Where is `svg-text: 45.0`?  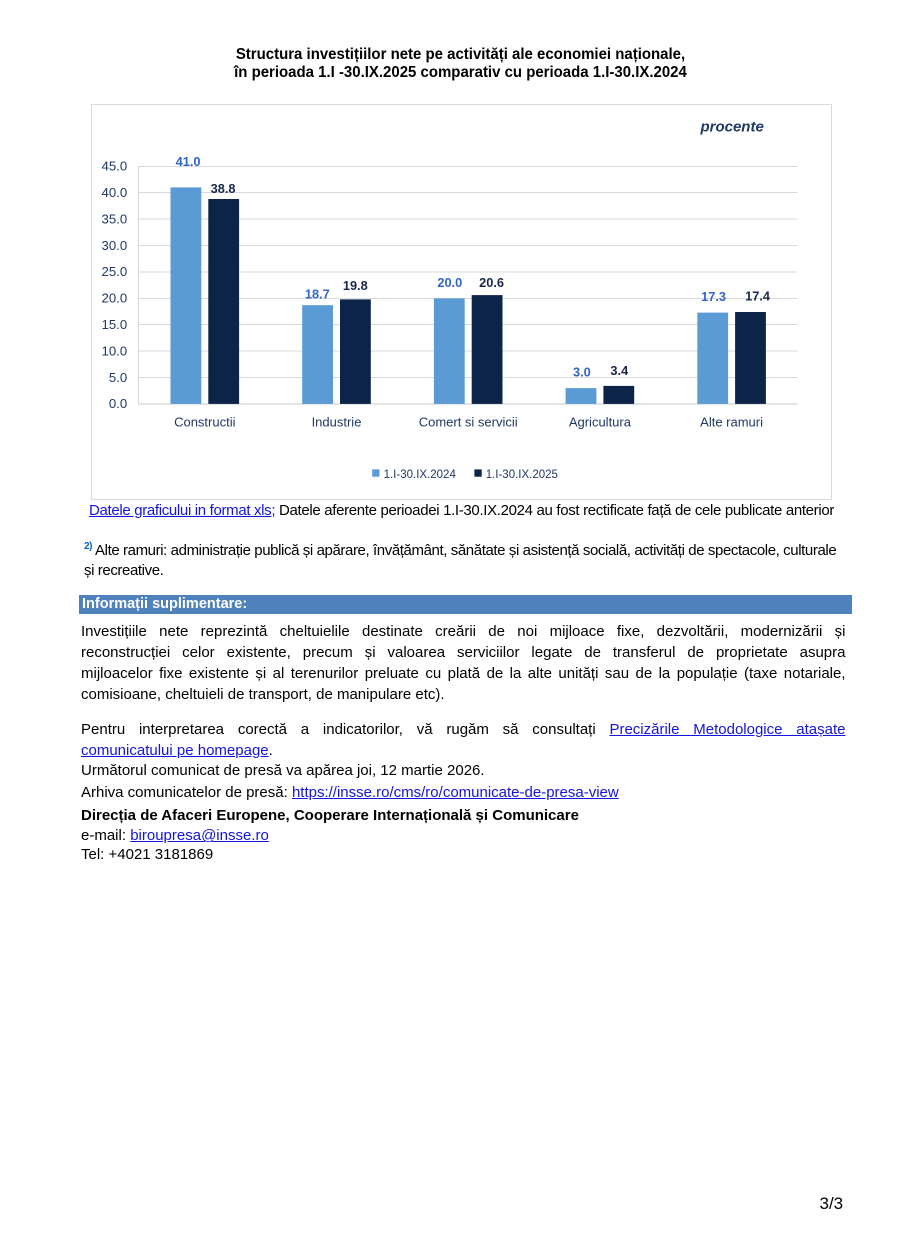
svg-text: 45.0 is located at coordinates (115, 166).